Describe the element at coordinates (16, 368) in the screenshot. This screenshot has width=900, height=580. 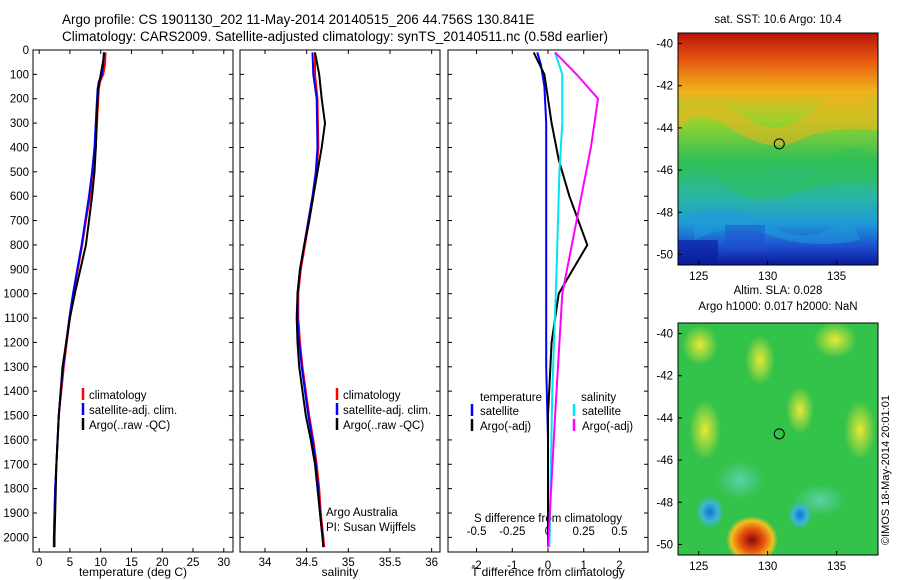
I see `depth-tick-label: 1300` at that location.